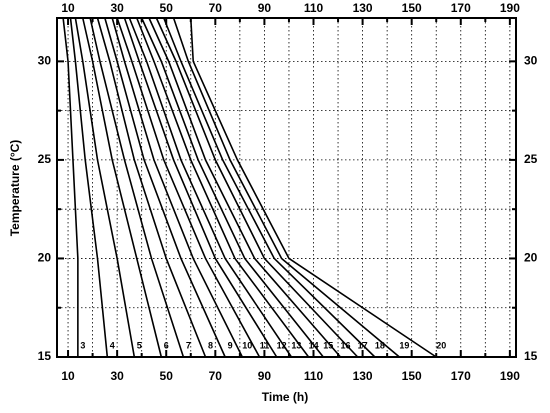 This screenshot has width=550, height=413. Describe the element at coordinates (216, 8) in the screenshot. I see `x-tick-label-top: 70` at that location.